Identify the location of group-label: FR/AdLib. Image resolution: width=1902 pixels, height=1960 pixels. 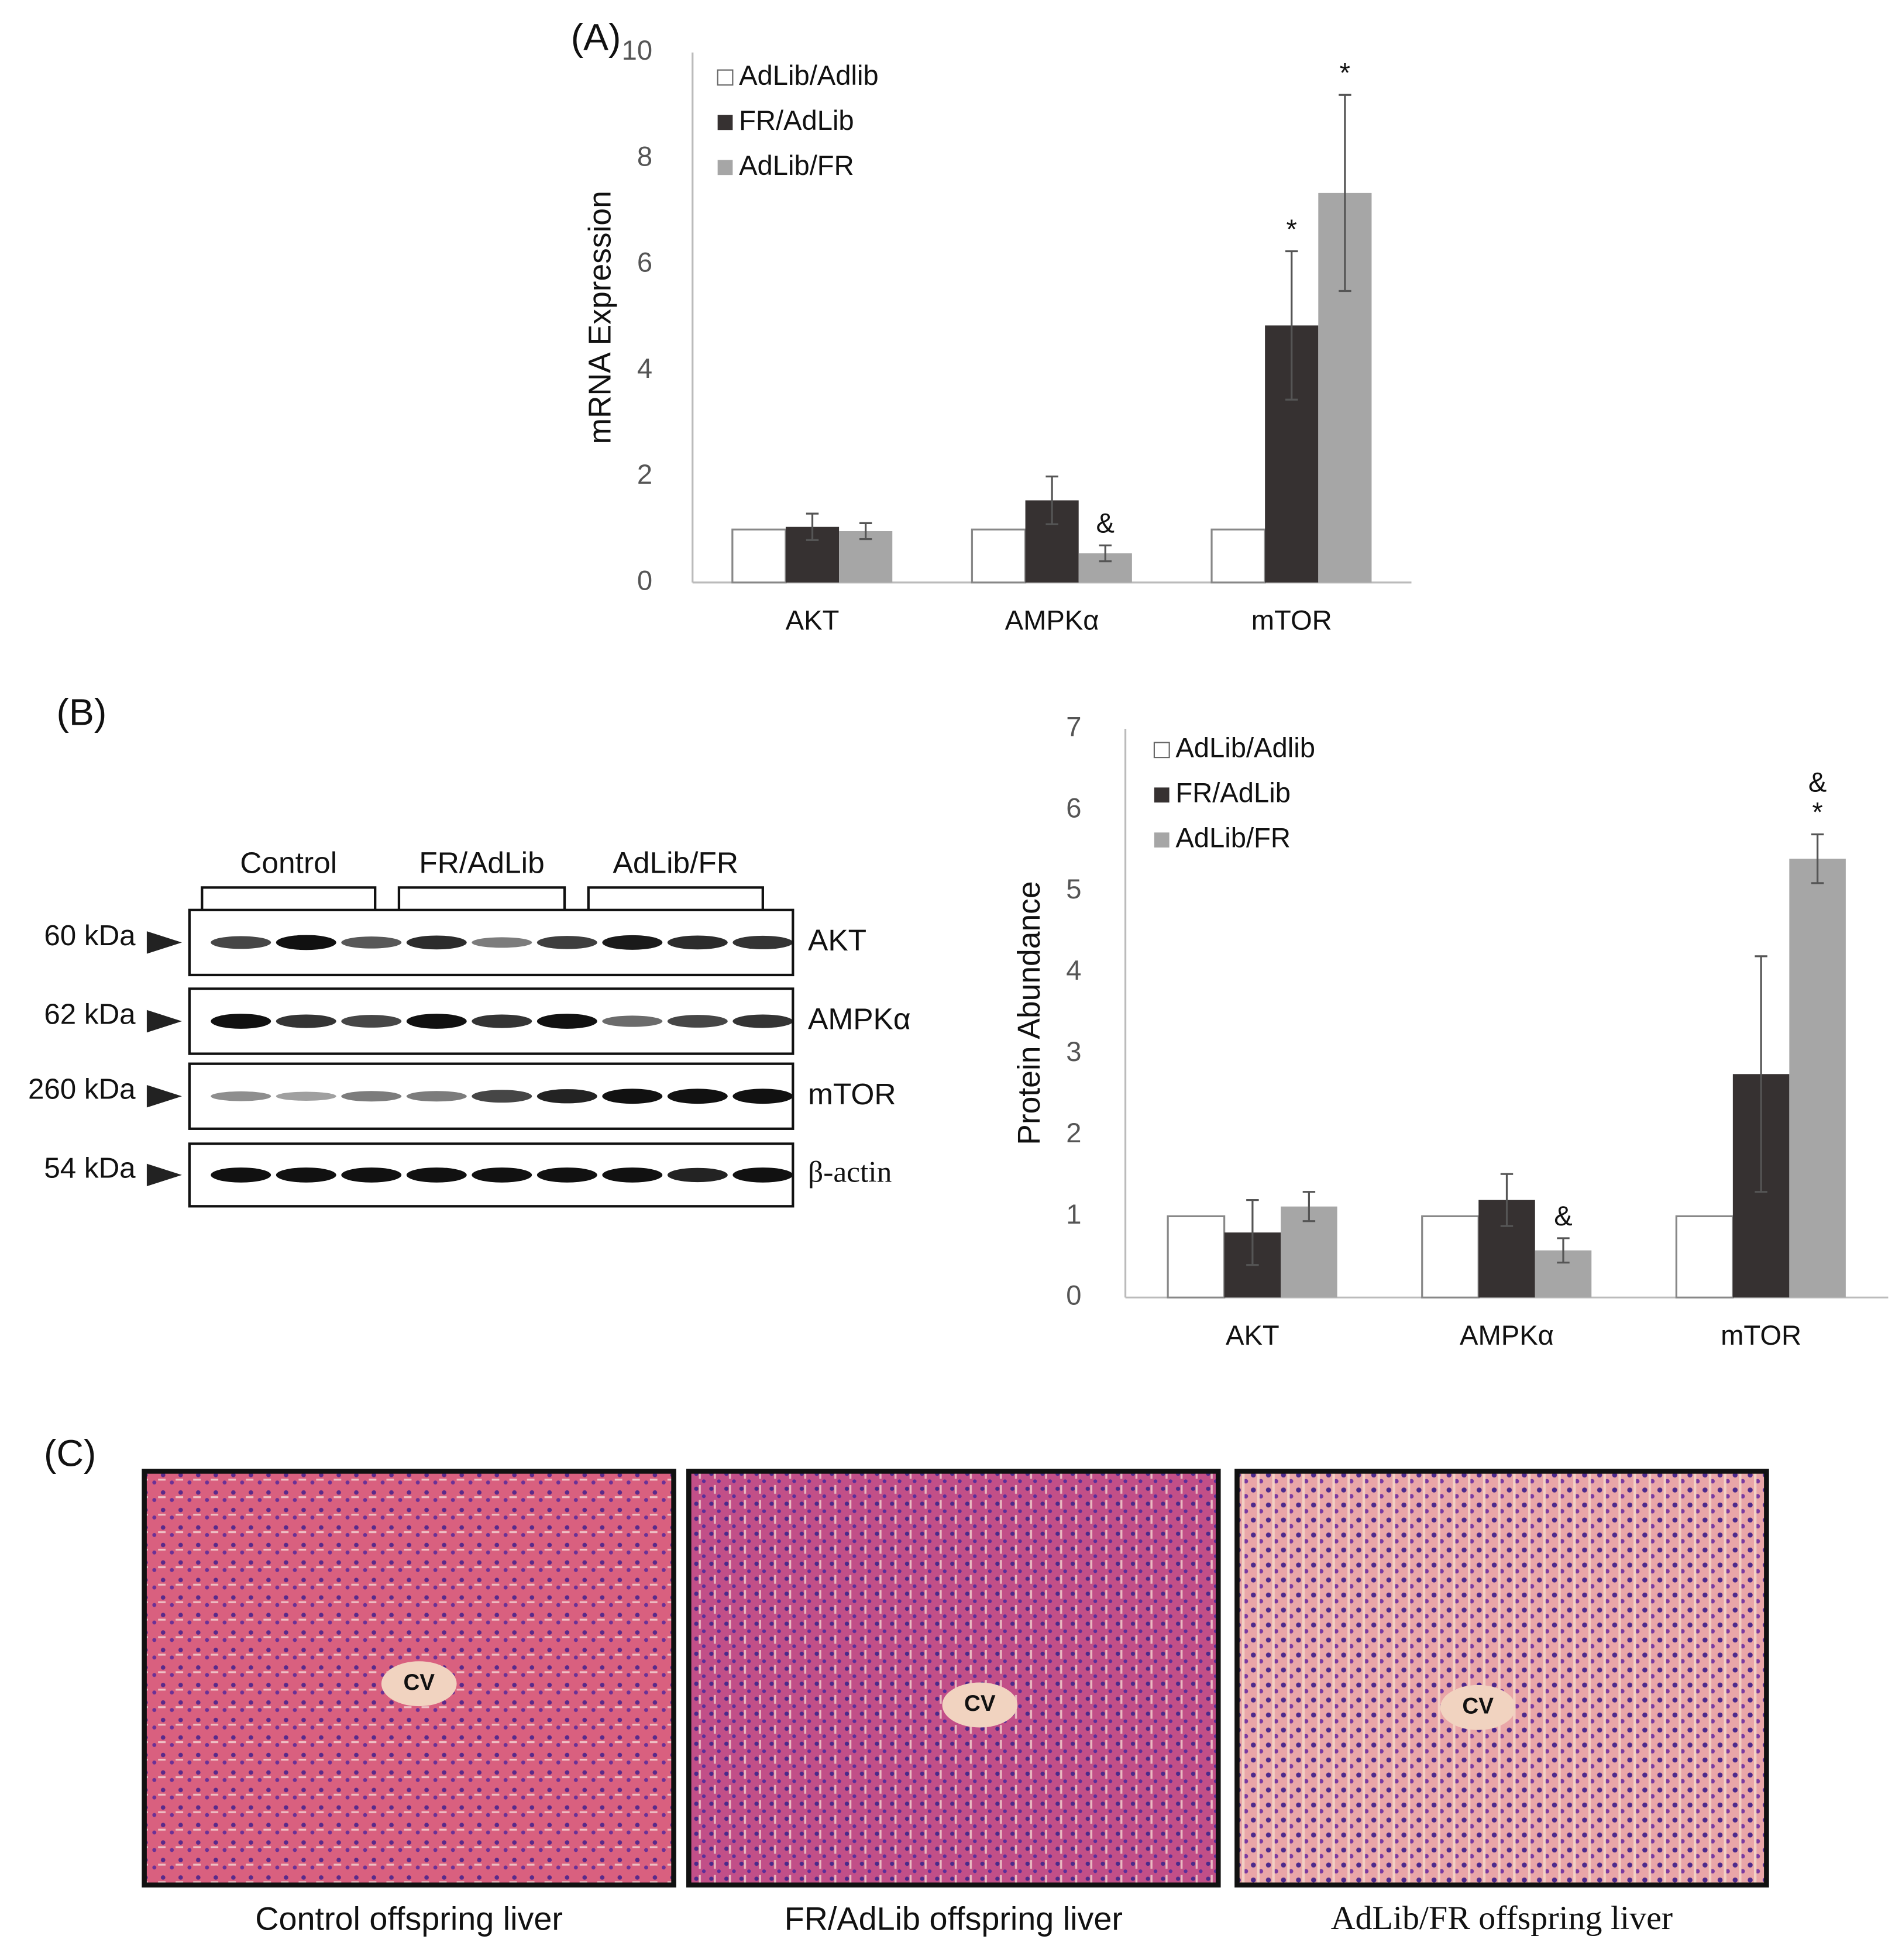
(481, 863).